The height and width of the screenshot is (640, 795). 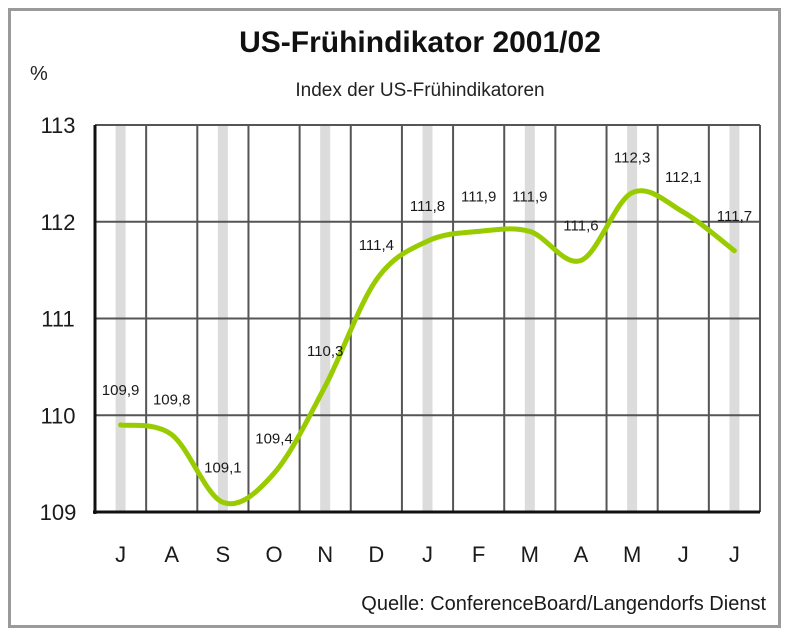 I want to click on y-tick-label: 111, so click(x=57, y=319).